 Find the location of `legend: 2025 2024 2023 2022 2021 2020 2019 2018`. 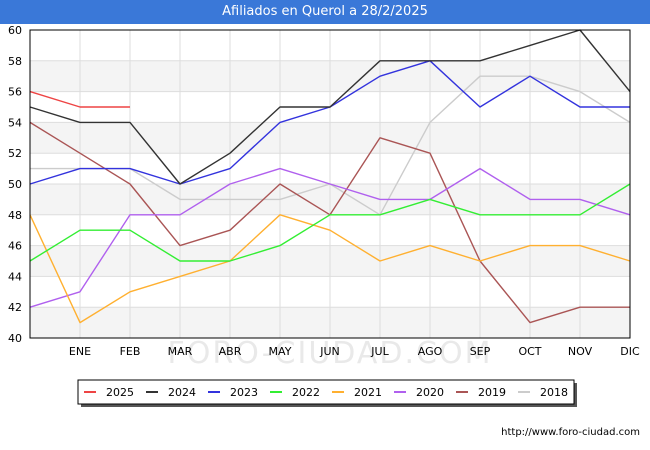

legend: 2025 2024 2023 2022 2021 2020 2019 2018 is located at coordinates (327, 393).